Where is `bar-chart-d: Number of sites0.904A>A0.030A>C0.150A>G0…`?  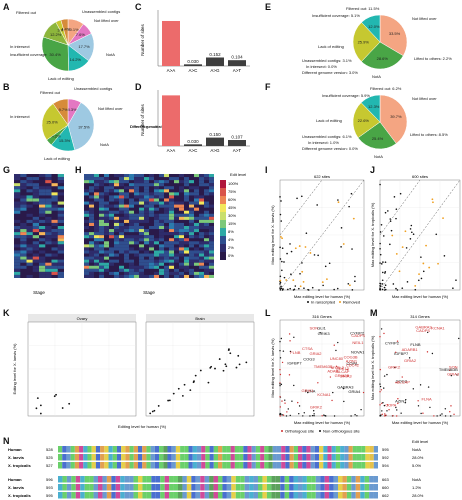 bar-chart-d: Number of sites0.904A>A0.030A>C0.150A>G0… is located at coordinates (195, 121).